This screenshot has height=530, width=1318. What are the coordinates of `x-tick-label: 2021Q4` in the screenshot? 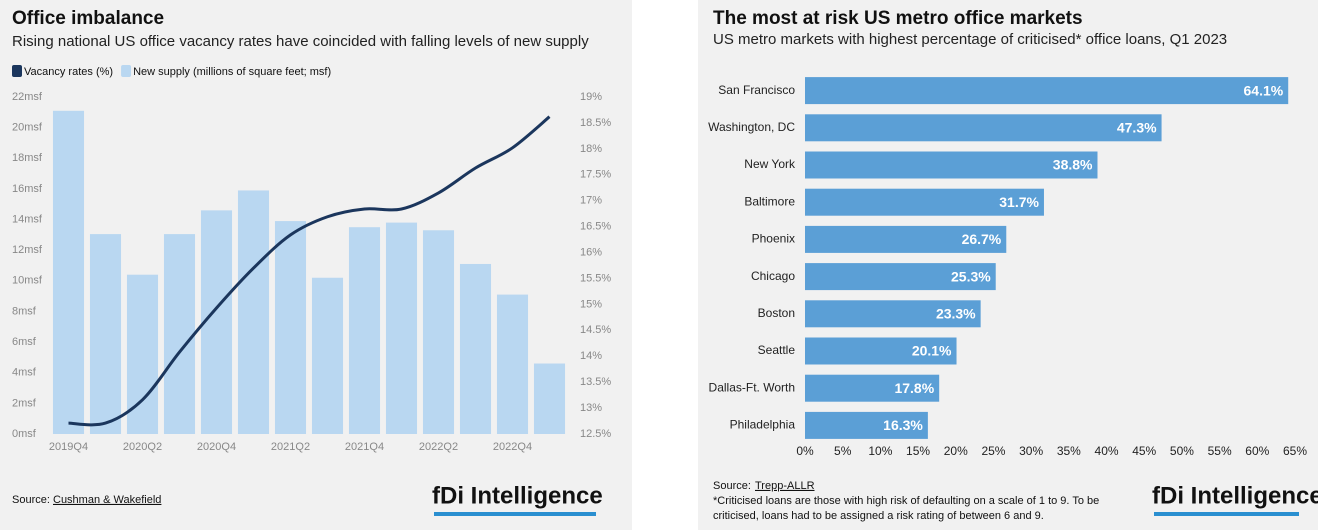 It's located at (364, 447).